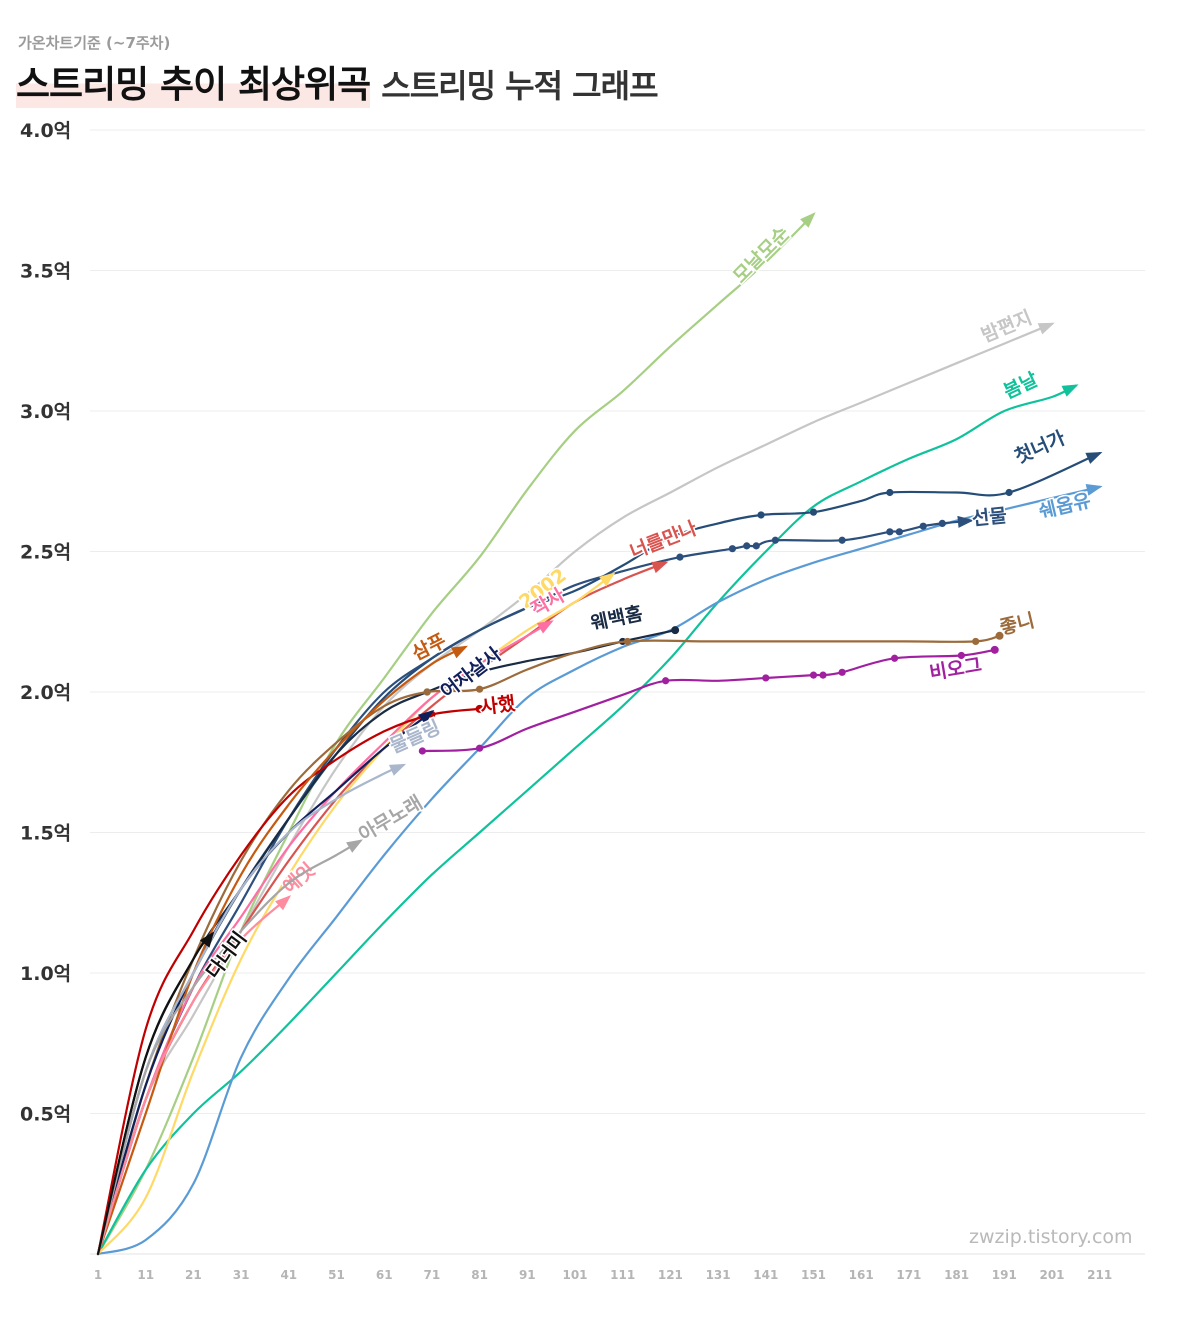 The width and height of the screenshot is (1187, 1336). Describe the element at coordinates (1051, 1237) in the screenshot. I see `watermark: zwzip.tistory.com` at that location.